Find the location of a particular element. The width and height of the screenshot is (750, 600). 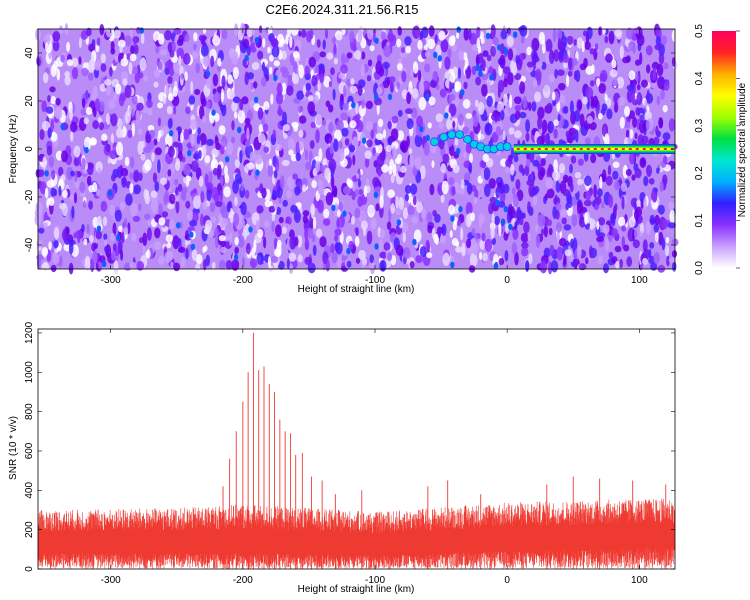

colorbar-tick-label: 0.3 is located at coordinates (699, 125).